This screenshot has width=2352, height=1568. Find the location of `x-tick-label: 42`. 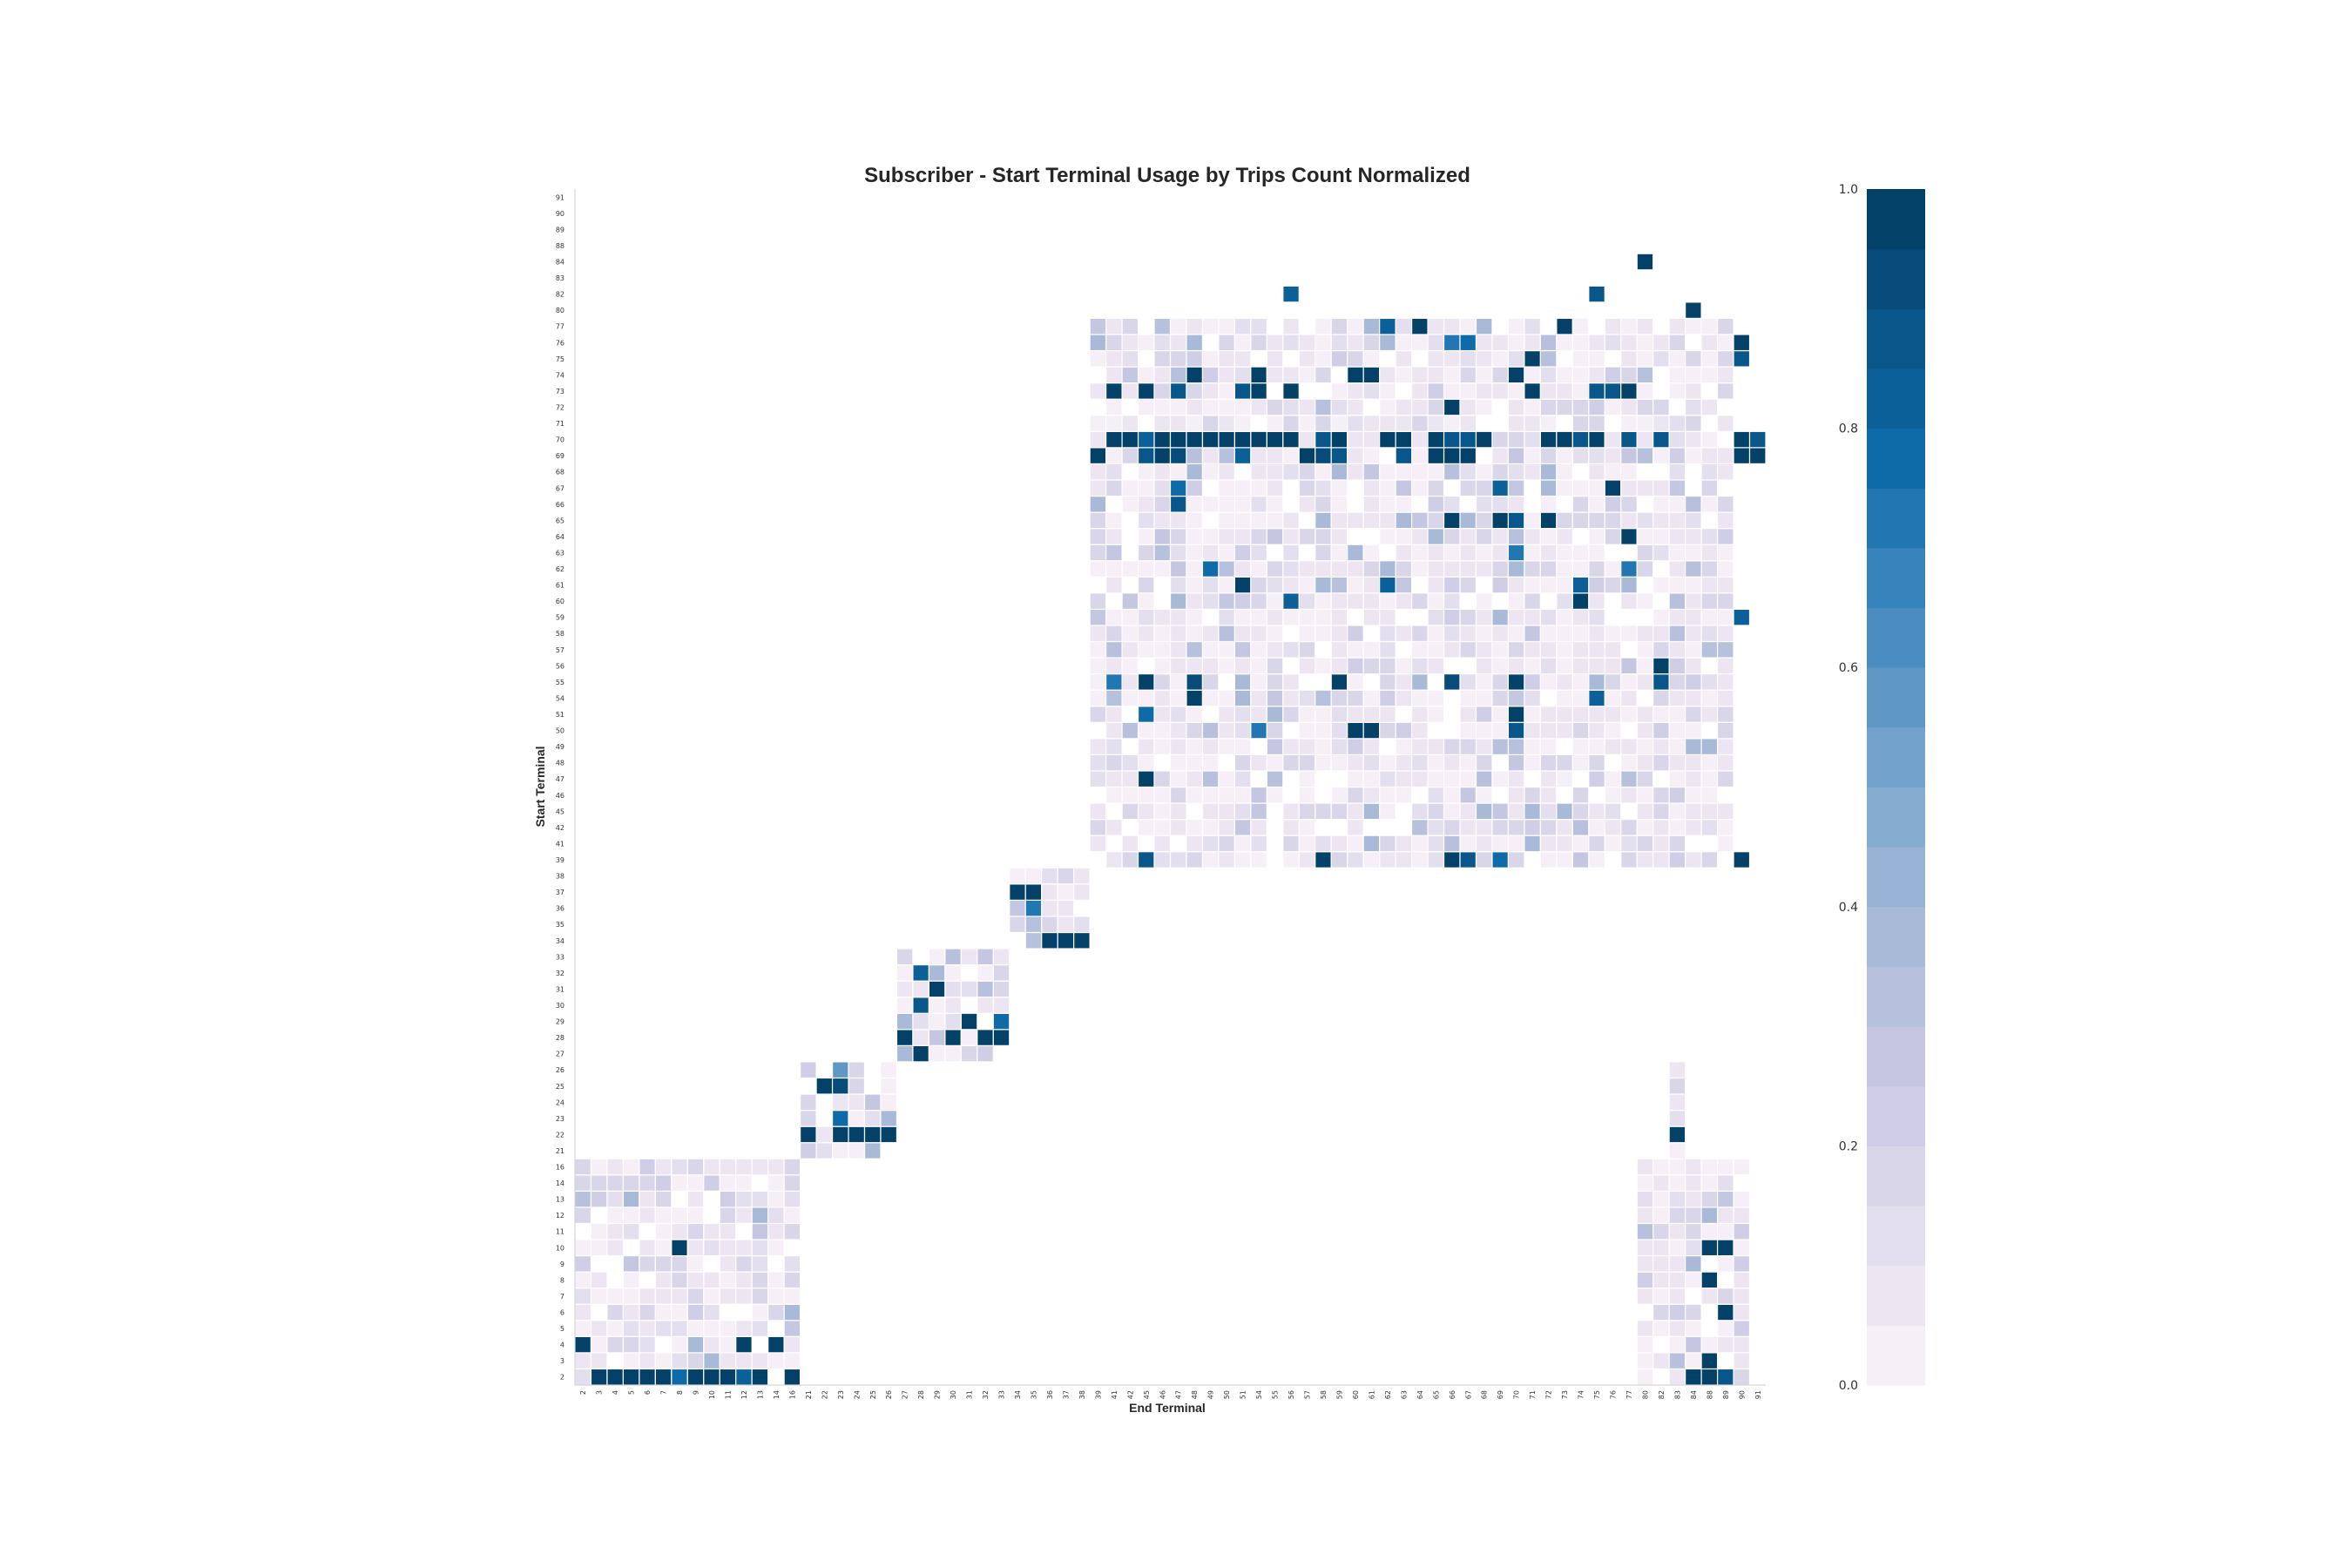

x-tick-label: 42 is located at coordinates (1130, 1394).